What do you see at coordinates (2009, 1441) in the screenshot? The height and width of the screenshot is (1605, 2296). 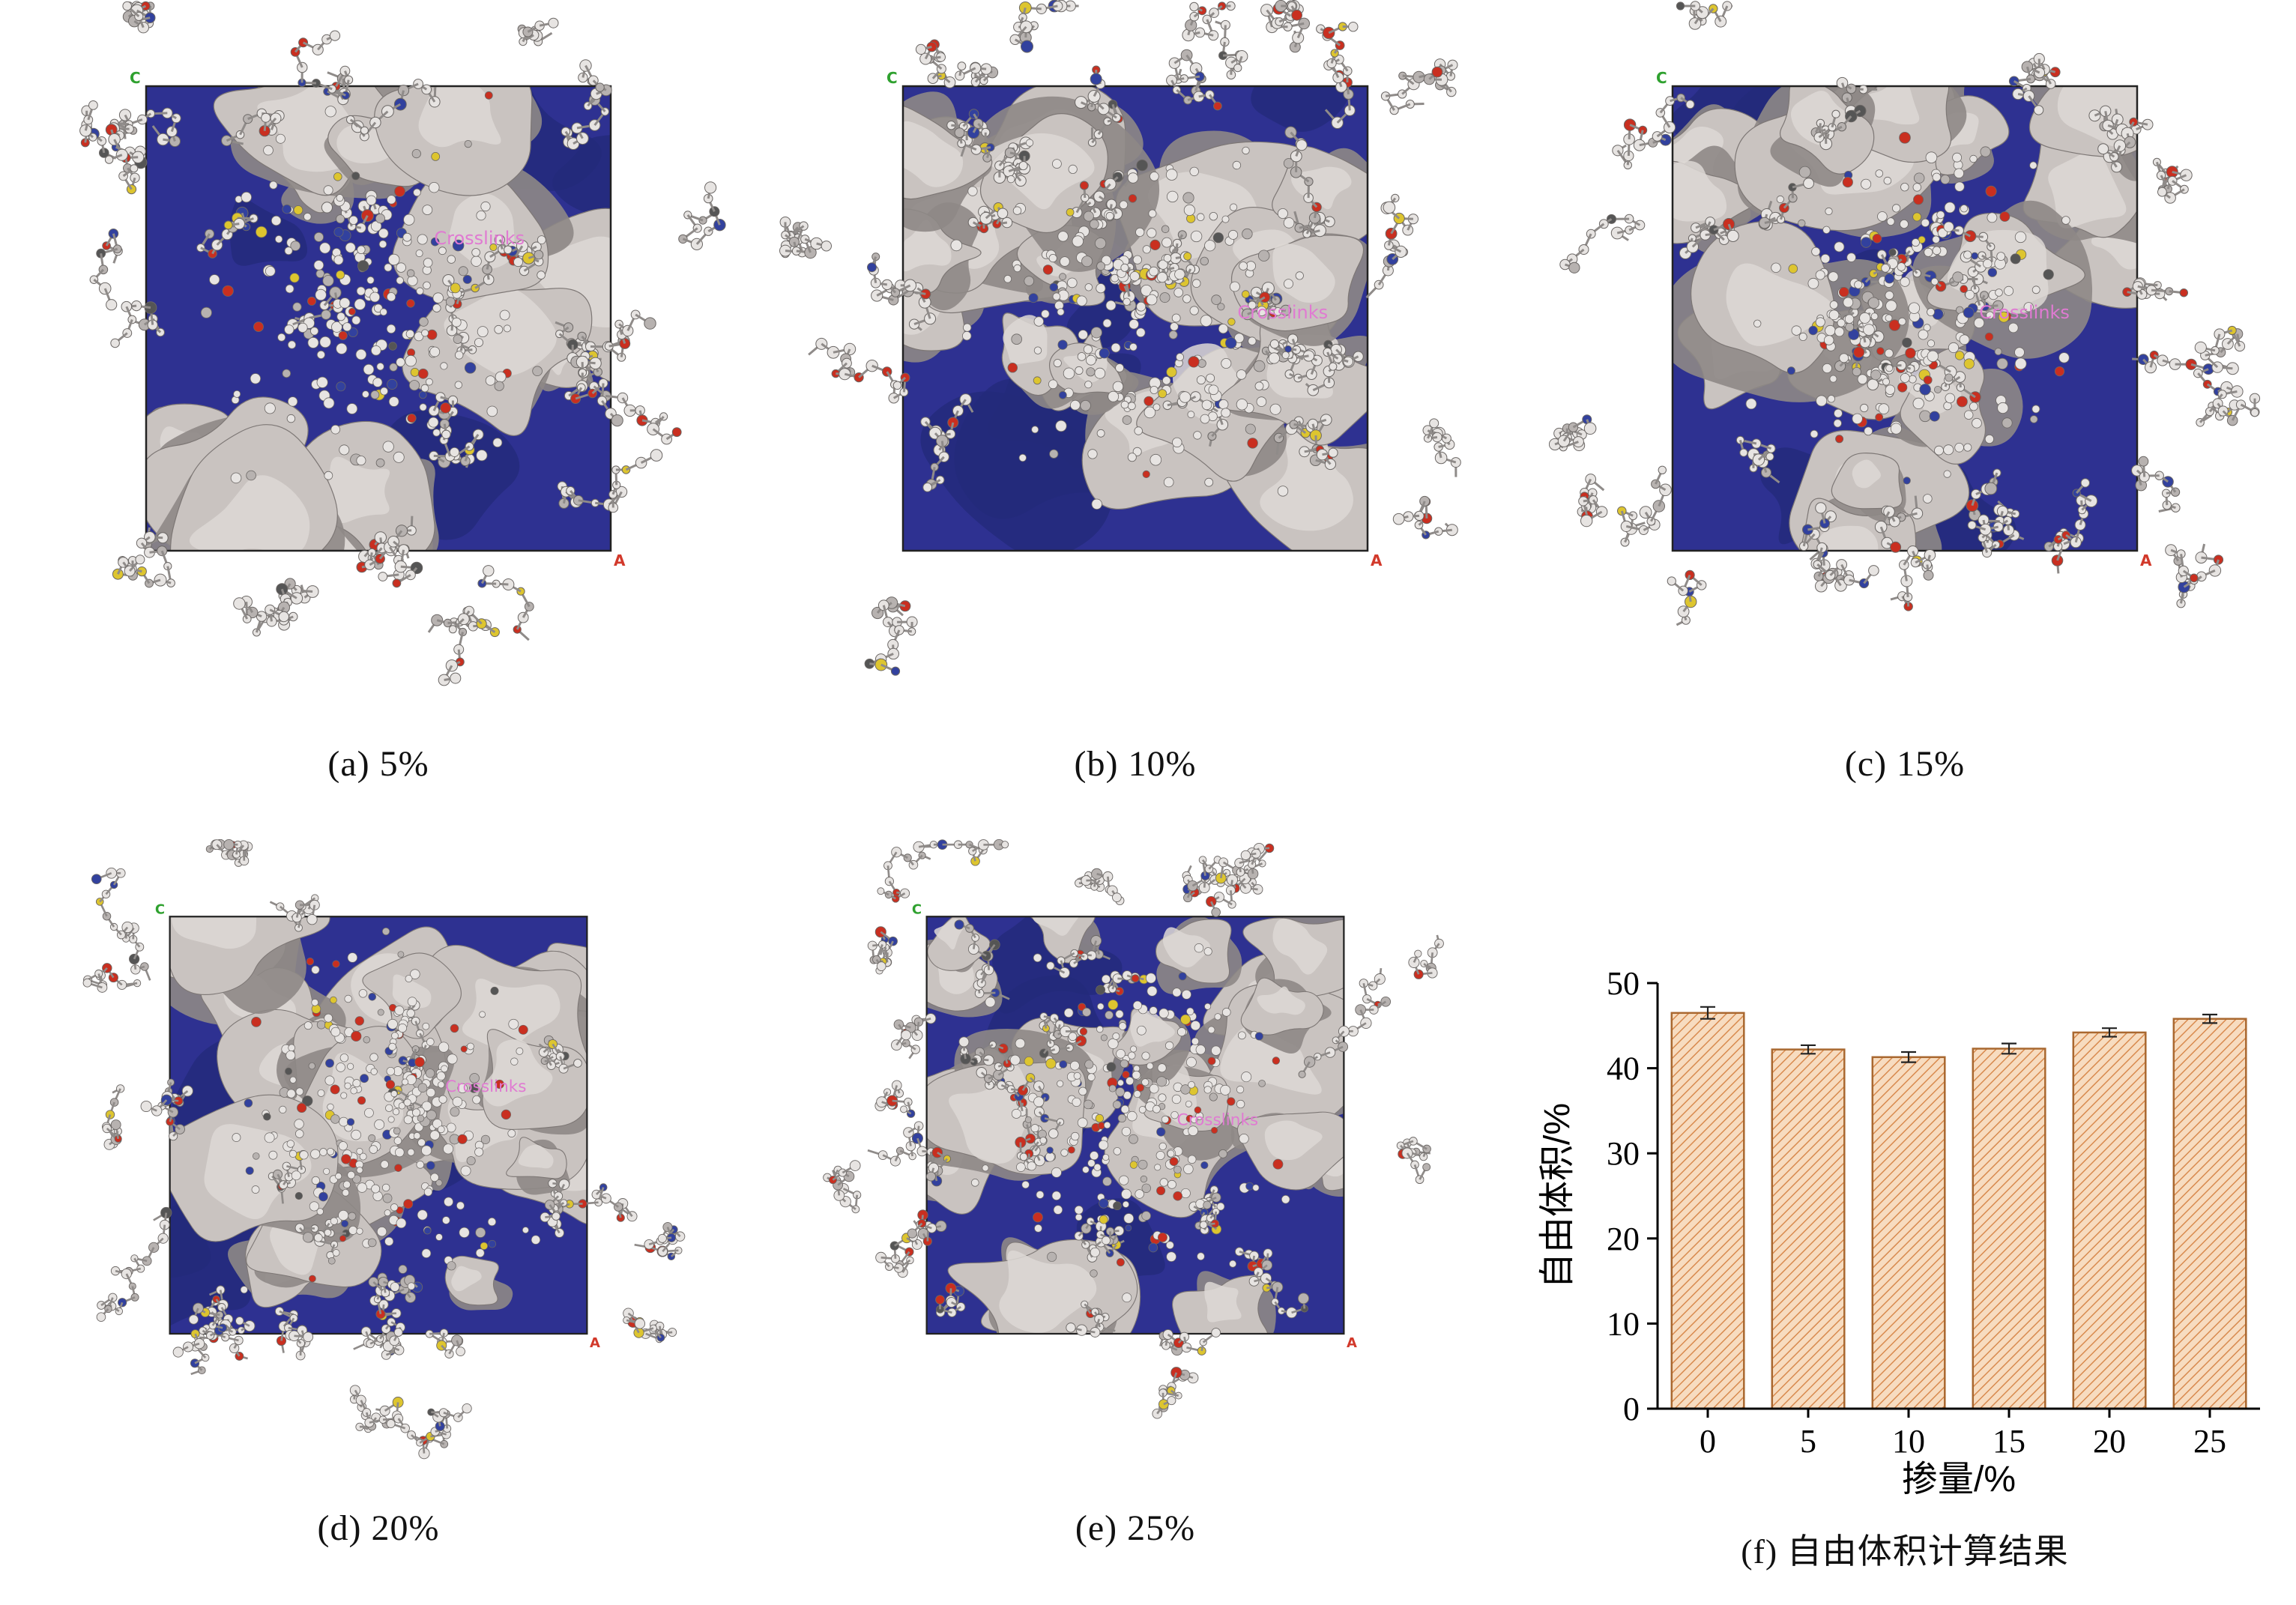 I see `x-tick-label: 15` at bounding box center [2009, 1441].